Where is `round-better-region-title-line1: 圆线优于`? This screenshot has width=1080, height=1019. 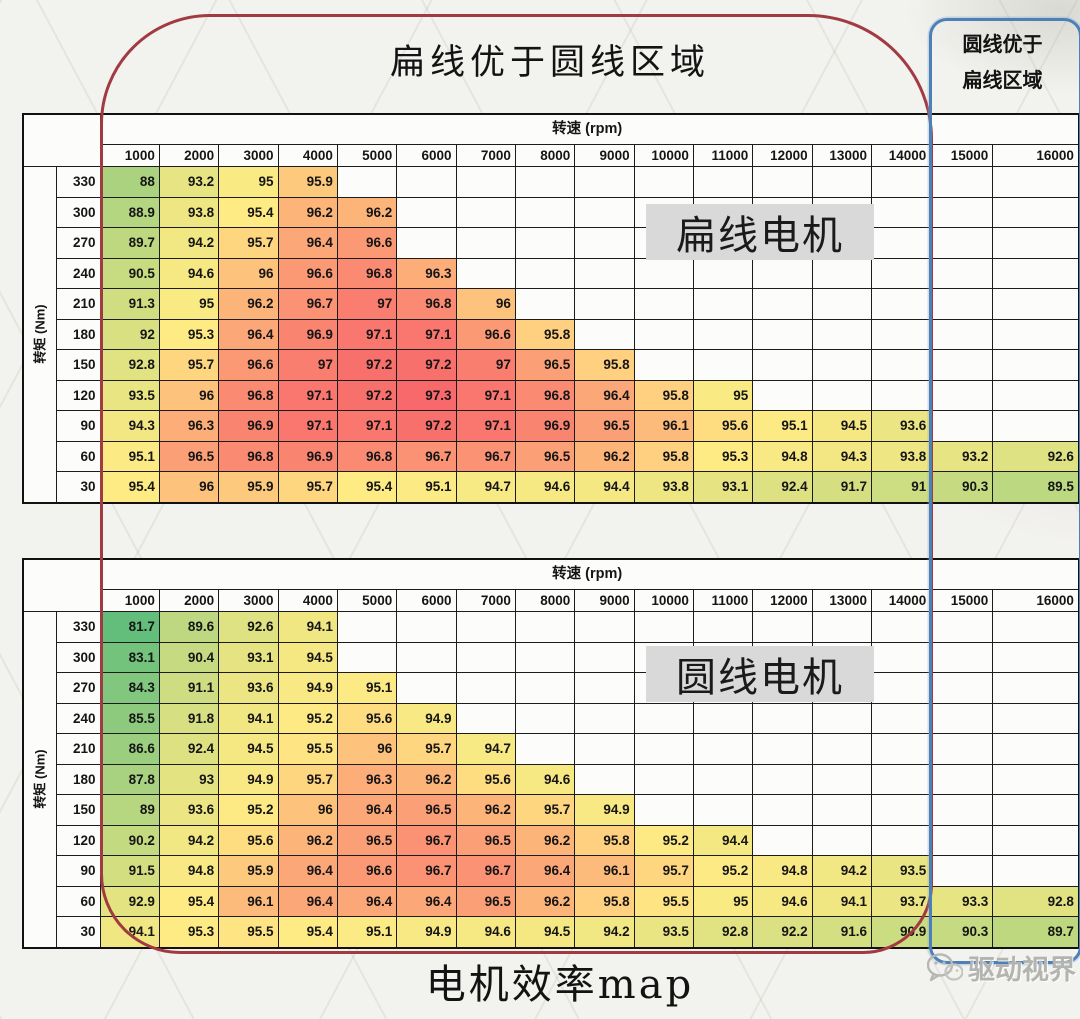 round-better-region-title-line1: 圆线优于 is located at coordinates (1002, 44).